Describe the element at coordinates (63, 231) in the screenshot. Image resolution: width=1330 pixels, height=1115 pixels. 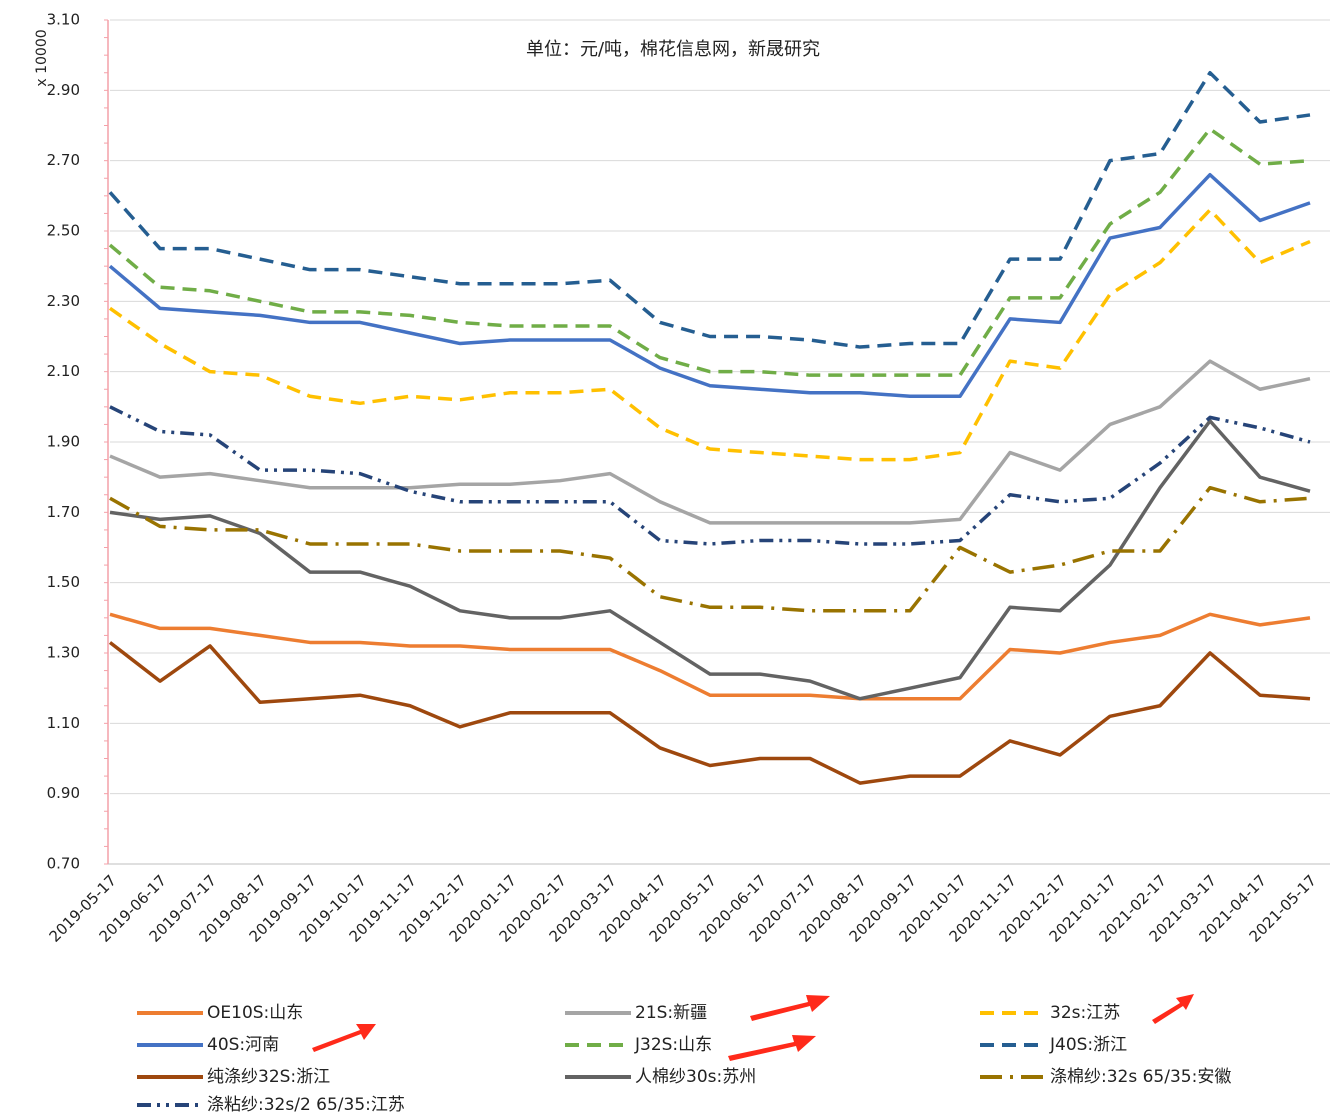
I see `y-tick-label: 2.50` at that location.